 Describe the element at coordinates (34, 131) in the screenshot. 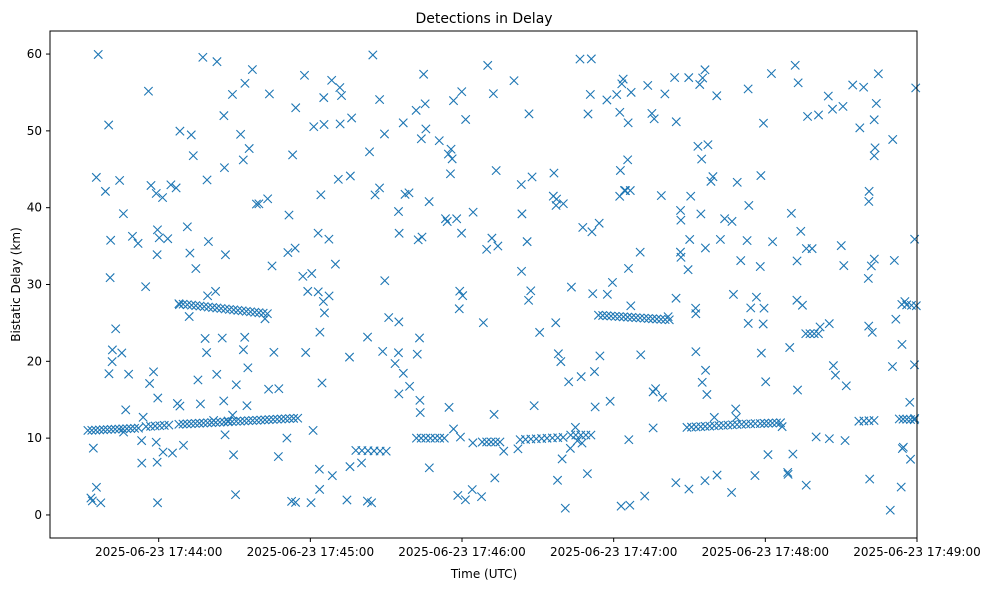

I see `y-tick-label: 50` at that location.